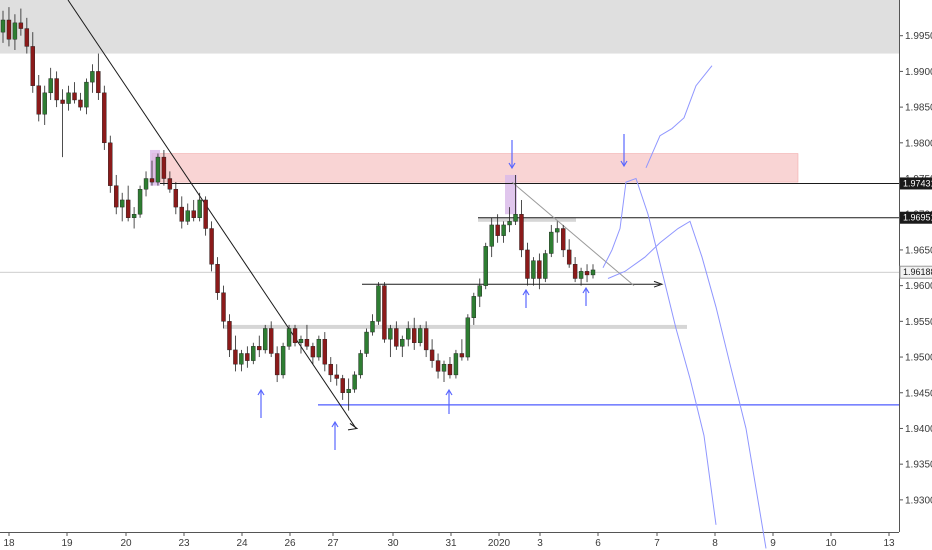 The width and height of the screenshot is (932, 550). What do you see at coordinates (918, 36) in the screenshot?
I see `y-tick-label-13: 1.99500` at bounding box center [918, 36].